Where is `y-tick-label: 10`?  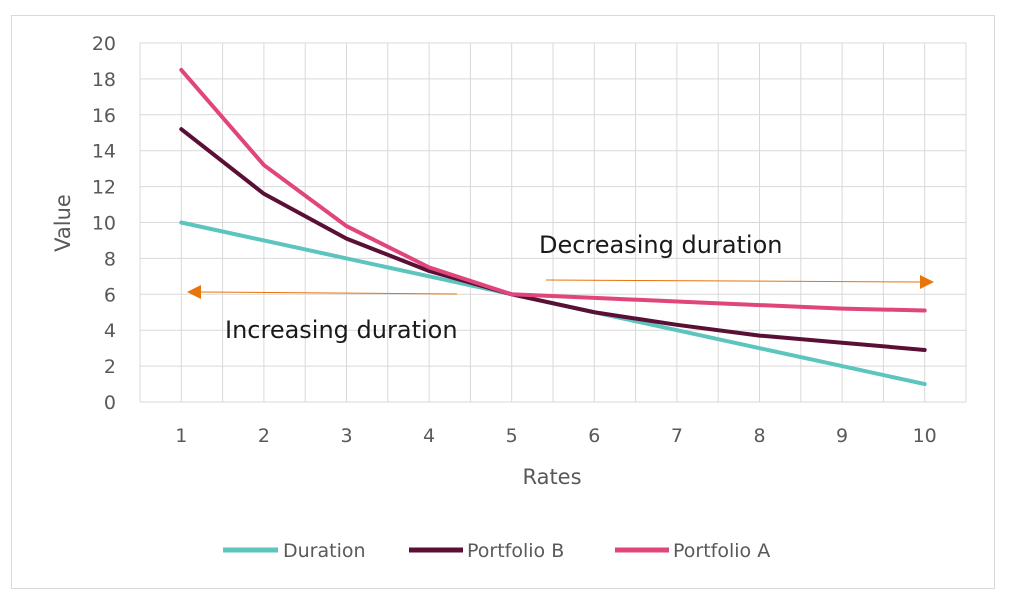
y-tick-label: 10 is located at coordinates (104, 224).